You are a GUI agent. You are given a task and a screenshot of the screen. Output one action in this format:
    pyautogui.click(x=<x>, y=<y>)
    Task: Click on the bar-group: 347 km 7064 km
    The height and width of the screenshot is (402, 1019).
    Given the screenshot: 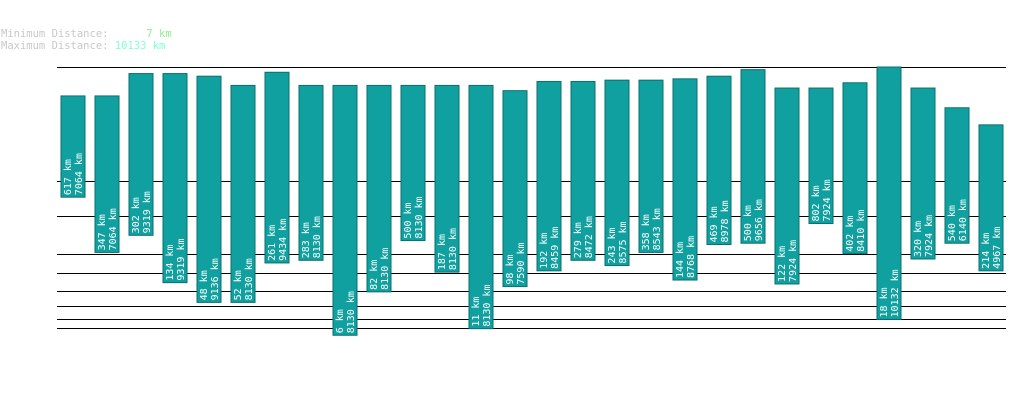 What is the action you would take?
    pyautogui.click(x=107, y=174)
    